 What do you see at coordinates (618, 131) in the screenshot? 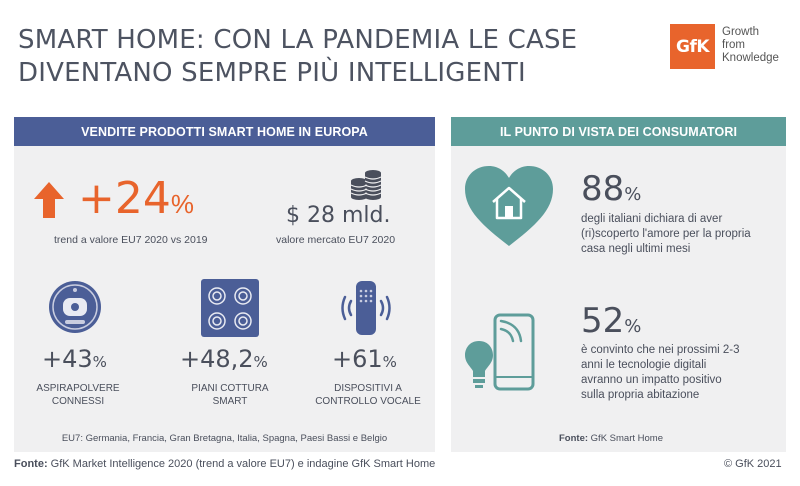
I see `consumer-panel-header: IL PUNTO DI VISTA DEI CONSUMATORI` at bounding box center [618, 131].